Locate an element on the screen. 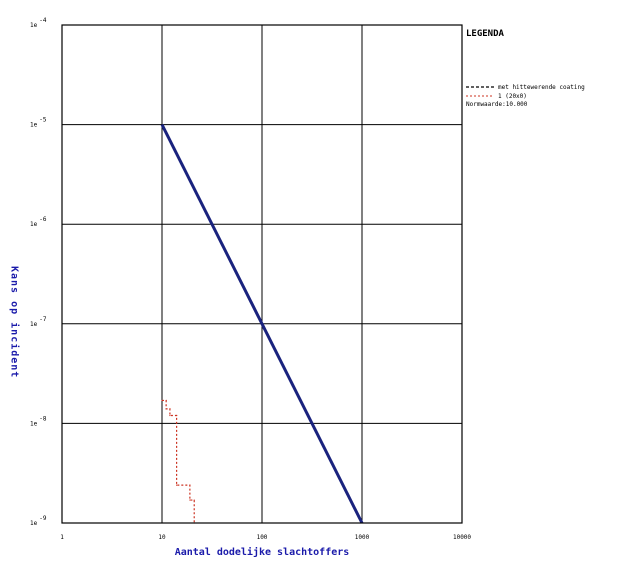 The width and height of the screenshot is (621, 564). y-tick-label: 1e-6 is located at coordinates (38, 222).